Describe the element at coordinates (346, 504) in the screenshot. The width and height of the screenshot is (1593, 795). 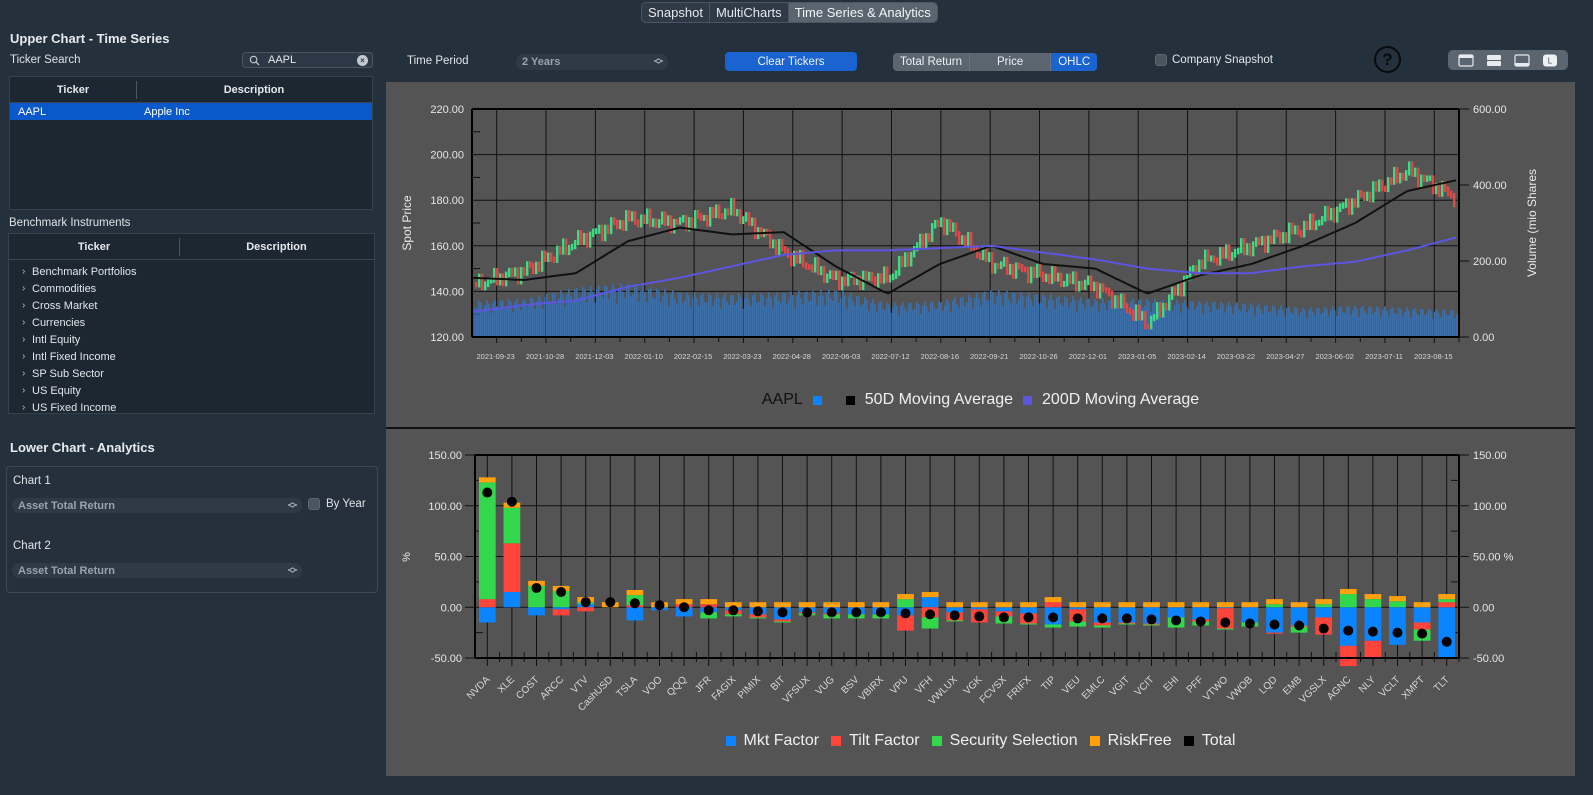
I see `by-year-label: By Year` at that location.